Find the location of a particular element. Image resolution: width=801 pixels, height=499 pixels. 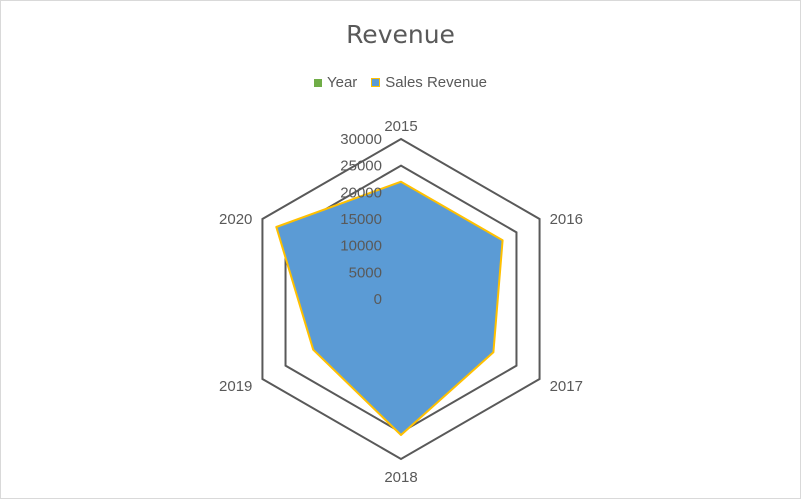

category-label-2020: 2020 is located at coordinates (235, 219).